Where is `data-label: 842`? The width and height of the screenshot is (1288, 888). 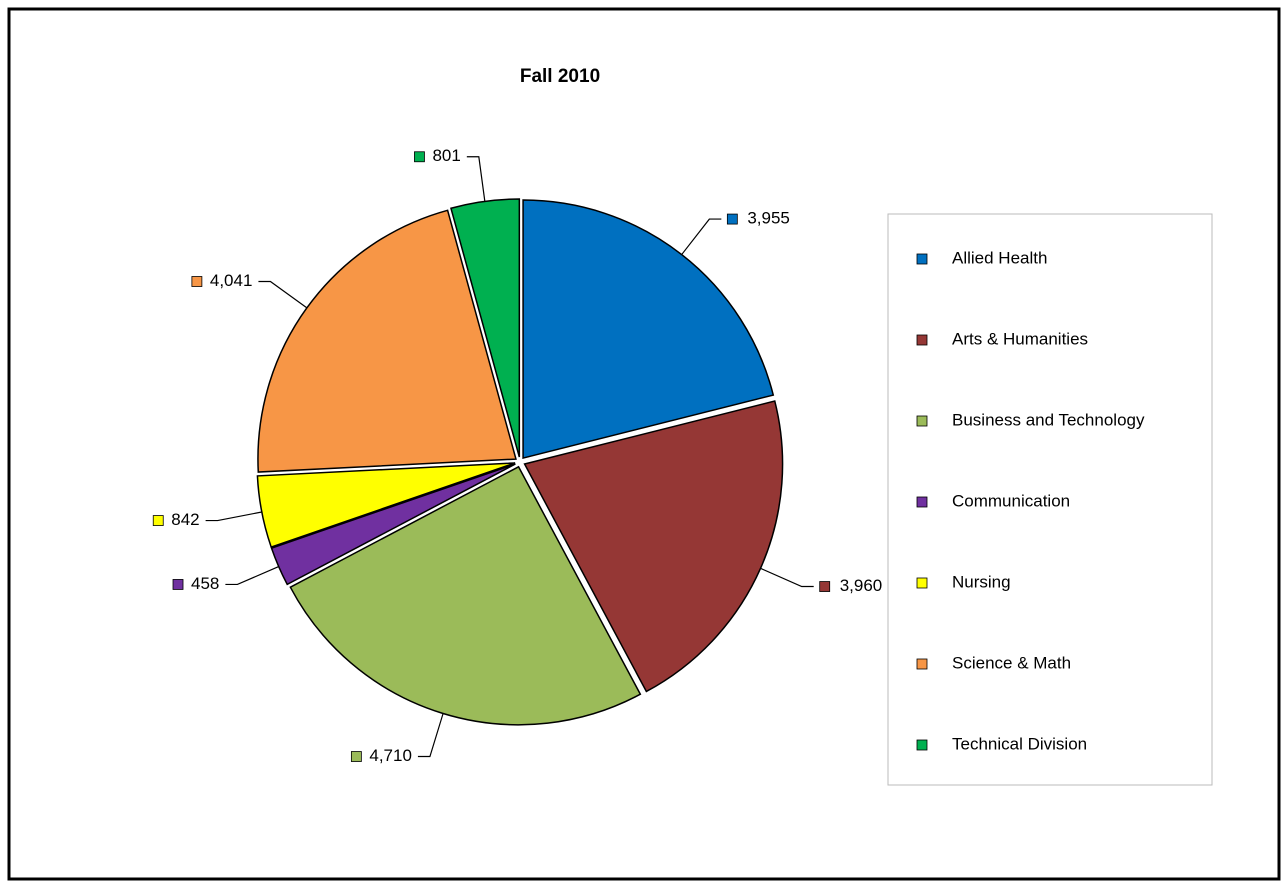
data-label: 842 is located at coordinates (185, 519).